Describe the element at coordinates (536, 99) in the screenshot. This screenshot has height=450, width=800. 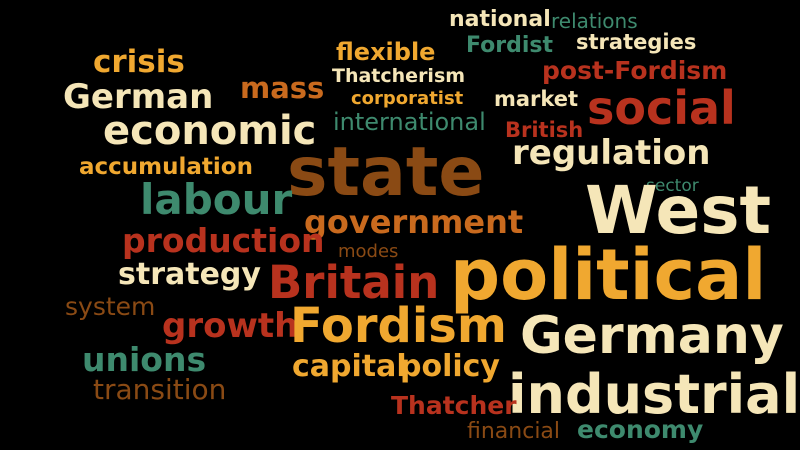
I see `word-market: market` at that location.